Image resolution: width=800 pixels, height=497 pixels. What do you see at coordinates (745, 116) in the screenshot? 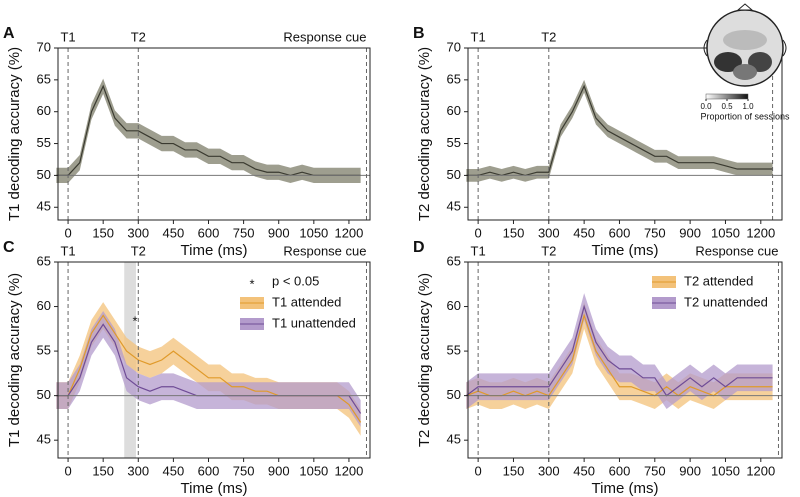
I see `colorbar-label: Proportion of sessions` at bounding box center [745, 116].